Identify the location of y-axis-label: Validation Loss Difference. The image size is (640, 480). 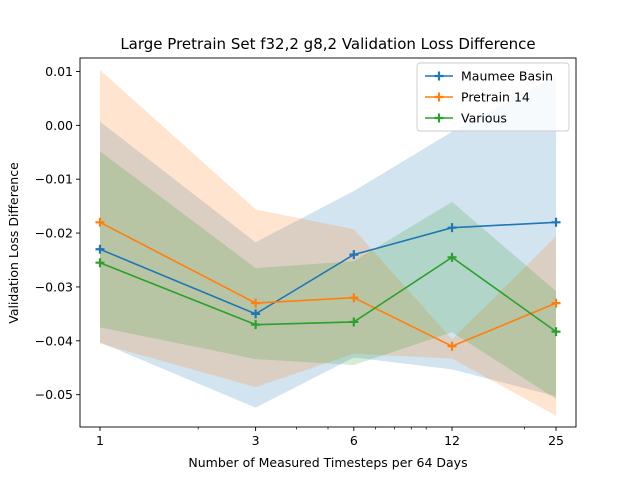
(13, 243).